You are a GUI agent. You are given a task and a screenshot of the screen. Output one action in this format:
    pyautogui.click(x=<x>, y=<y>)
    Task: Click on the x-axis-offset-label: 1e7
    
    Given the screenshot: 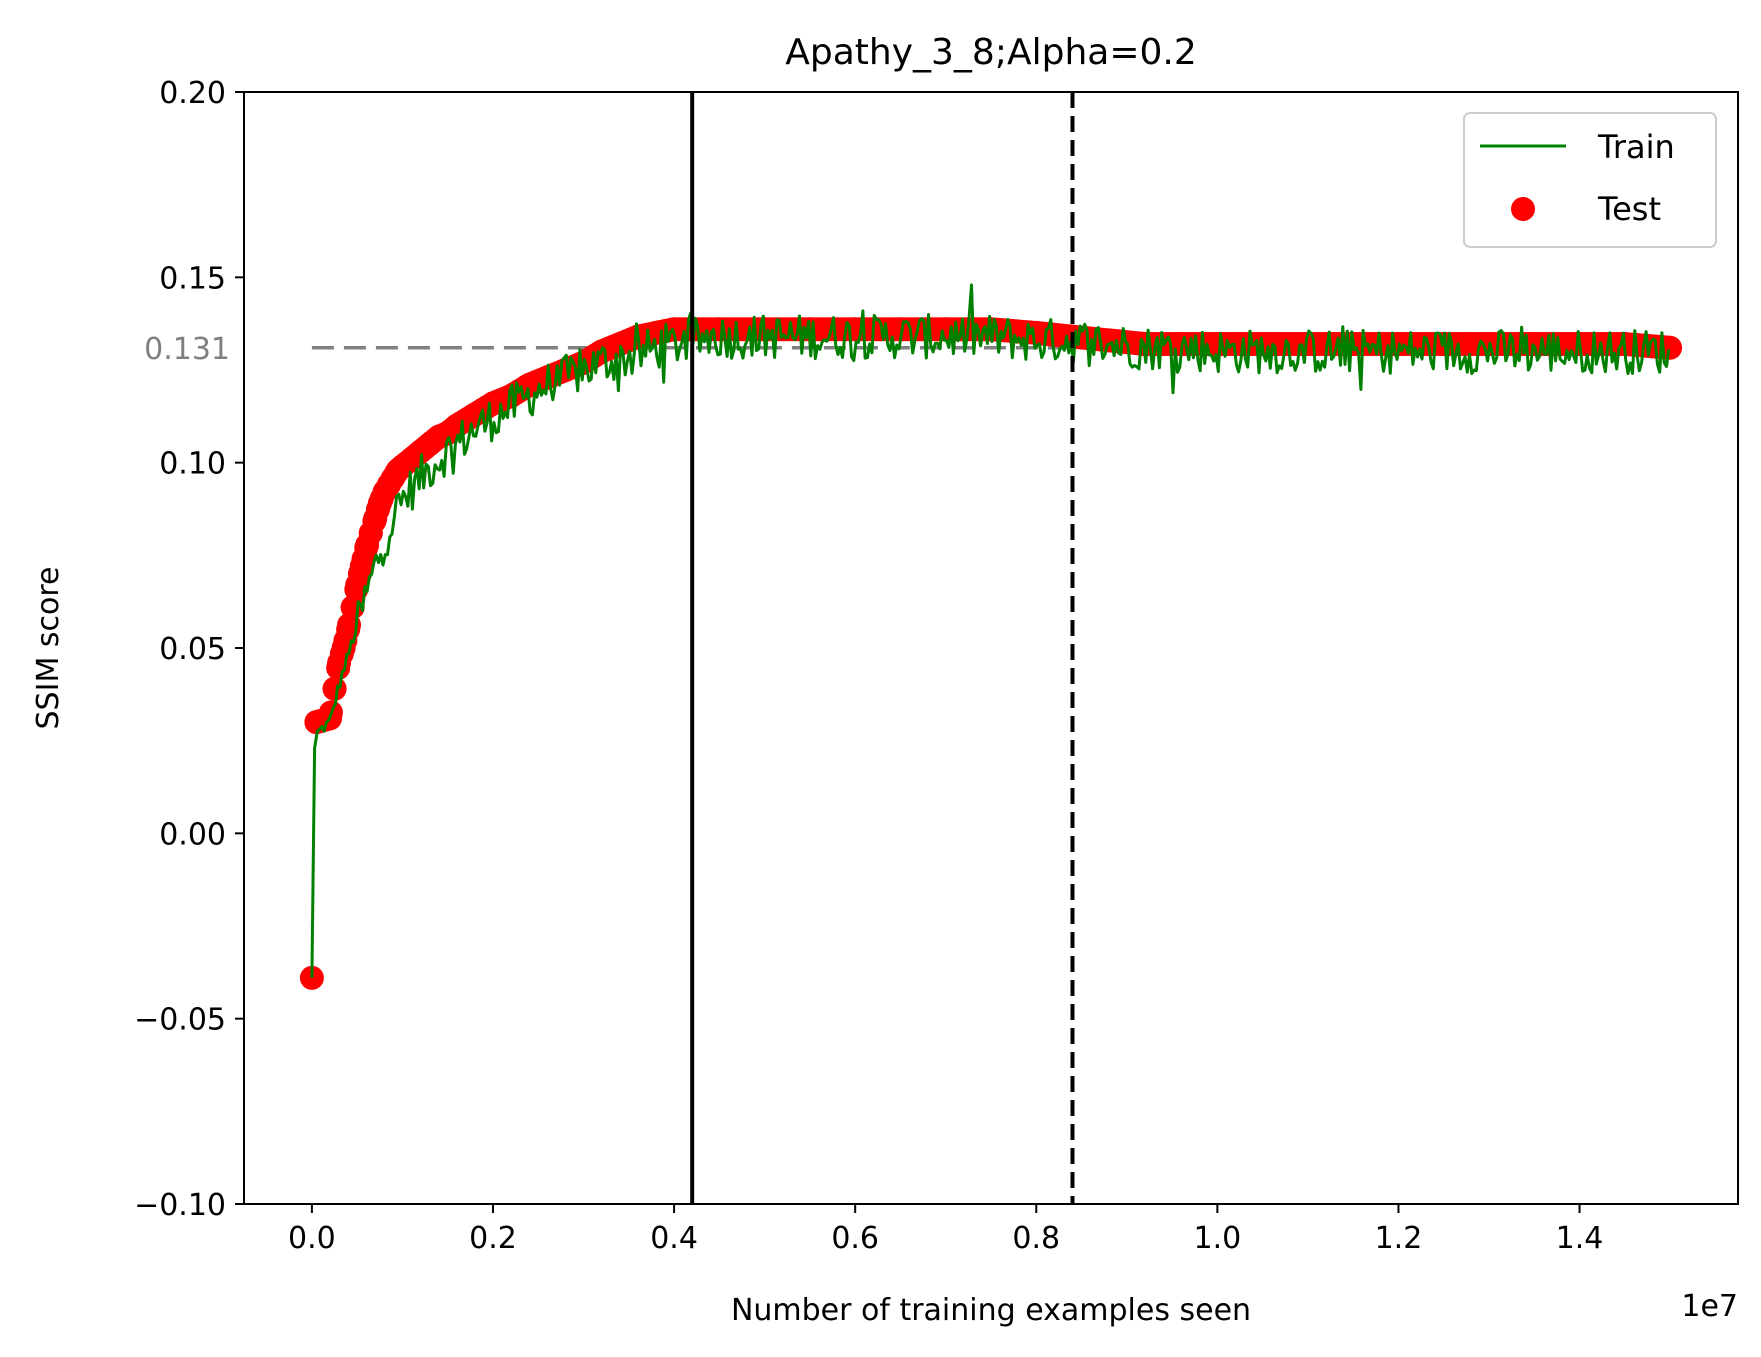 What is the action you would take?
    pyautogui.click(x=1709, y=1306)
    